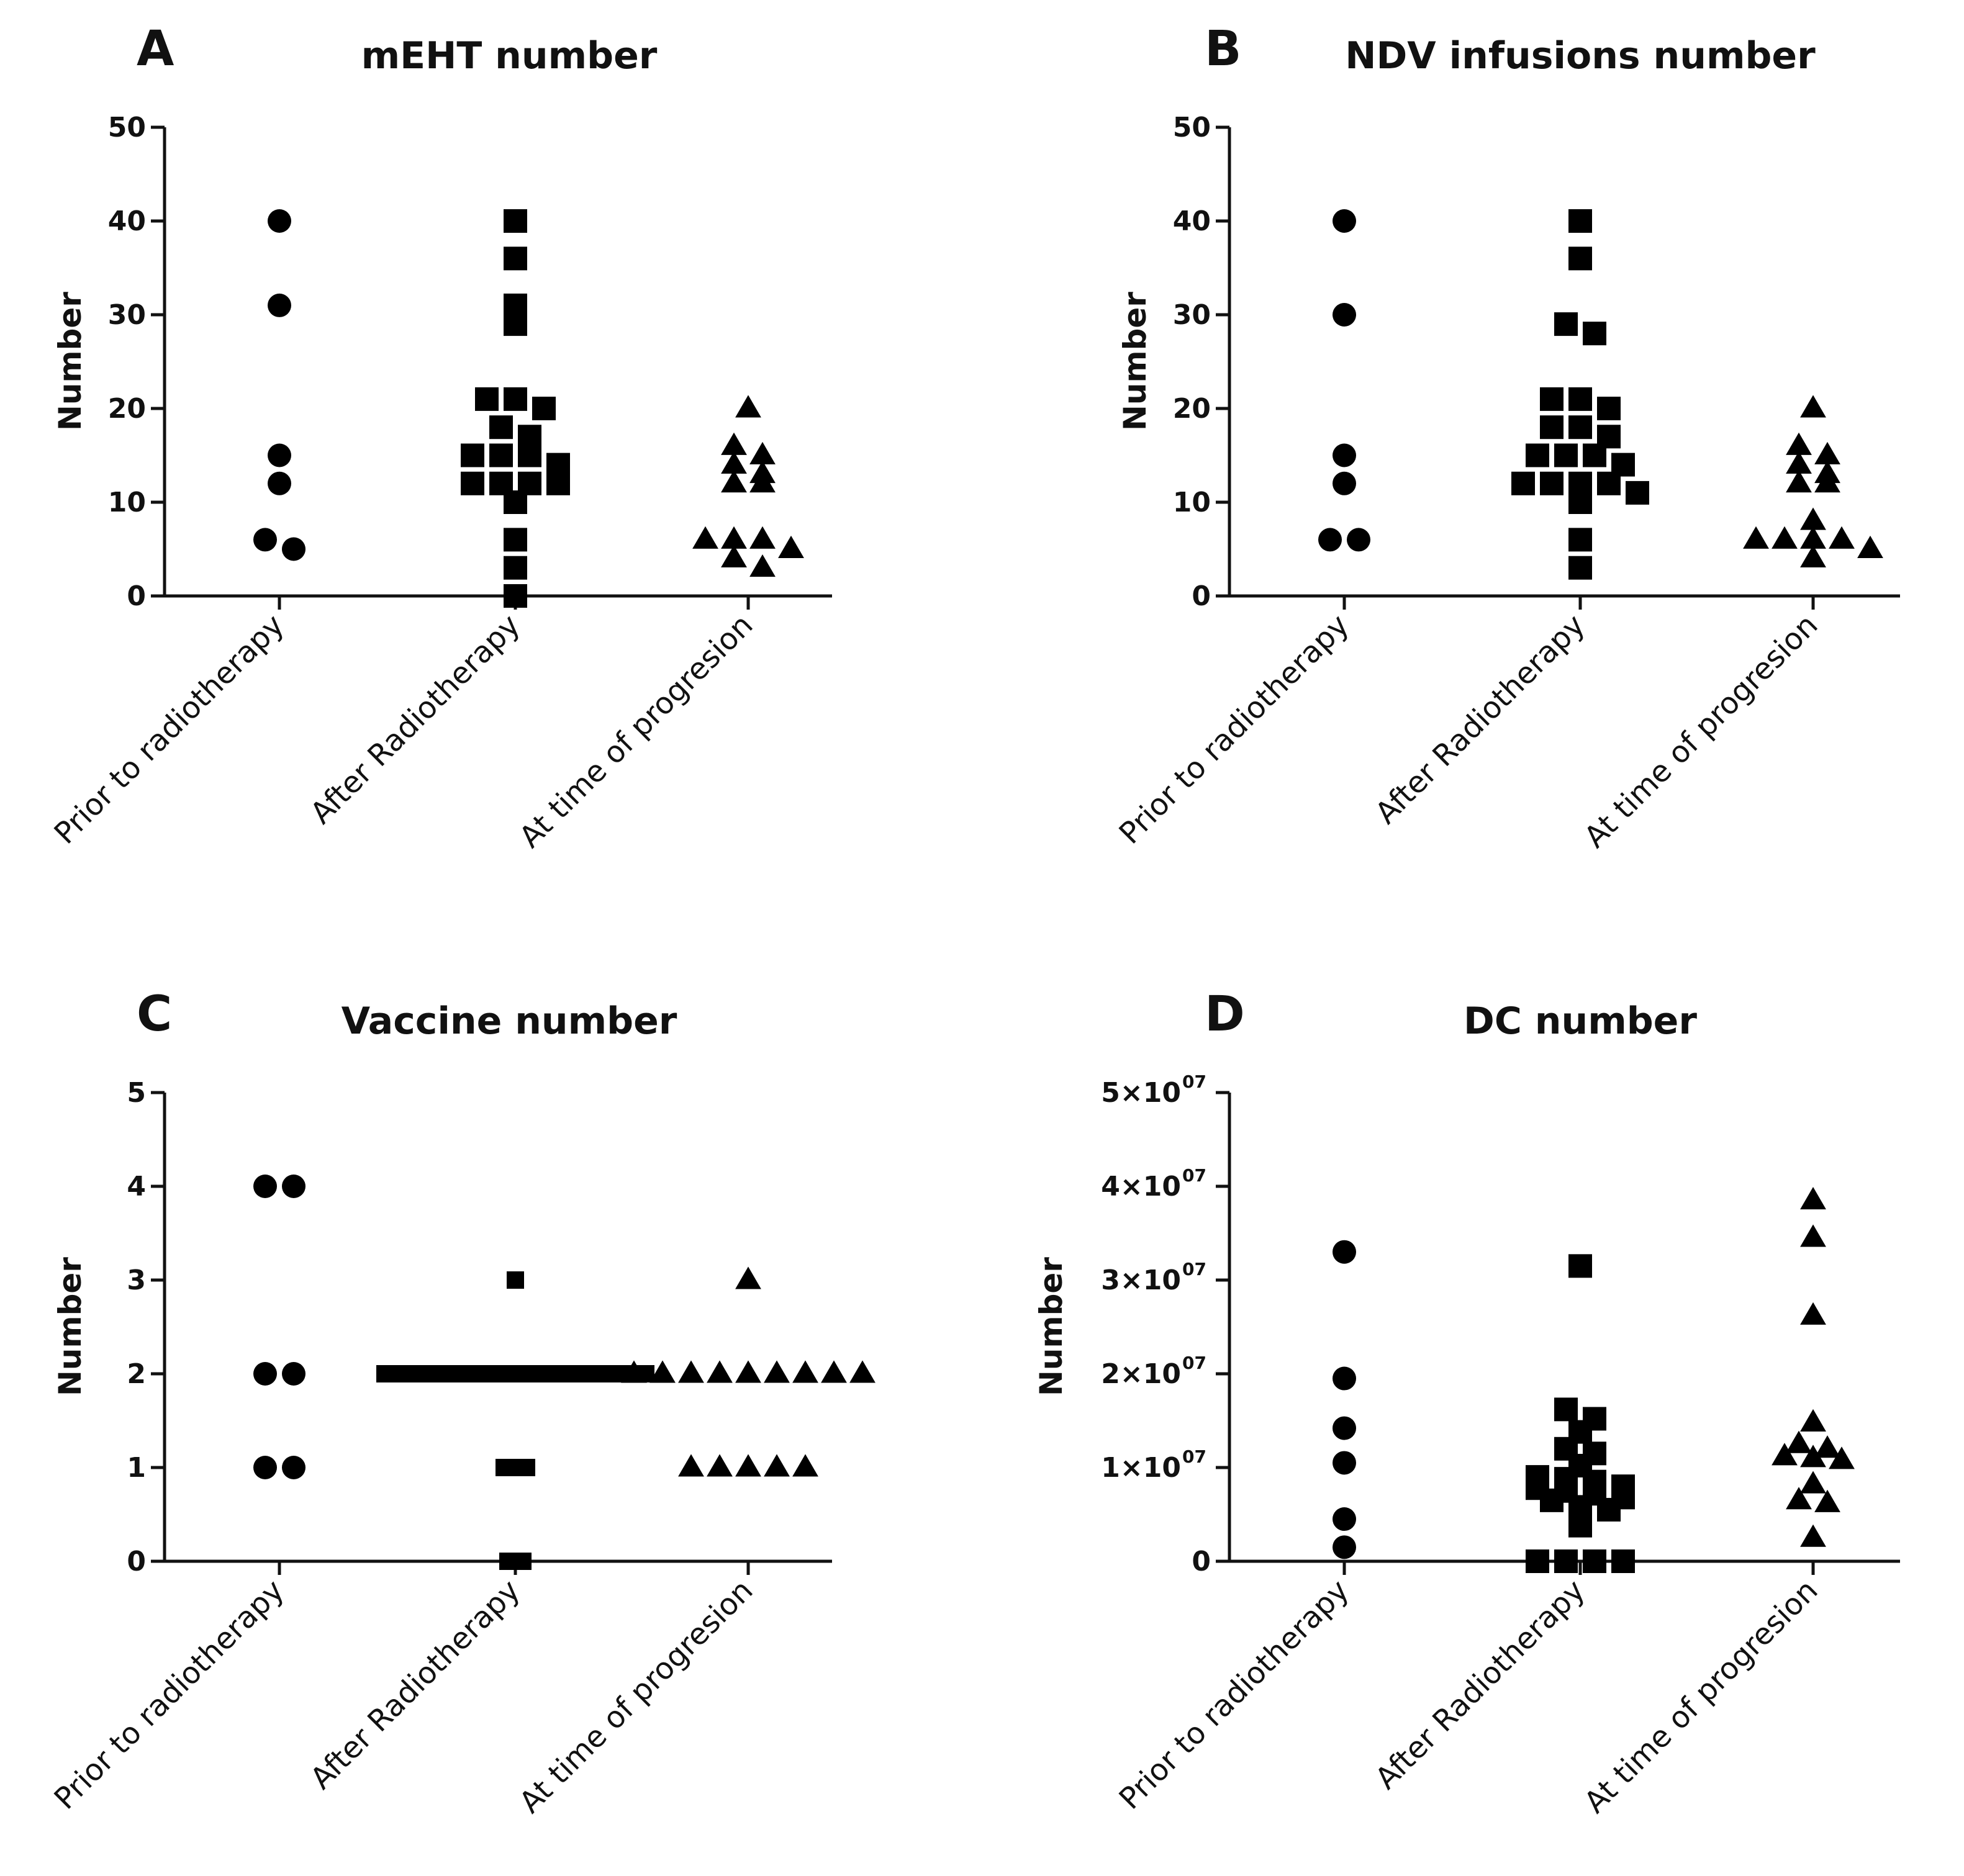  What do you see at coordinates (1480, 719) in the screenshot?
I see `x-category-label: After Radiotherapy` at bounding box center [1480, 719].